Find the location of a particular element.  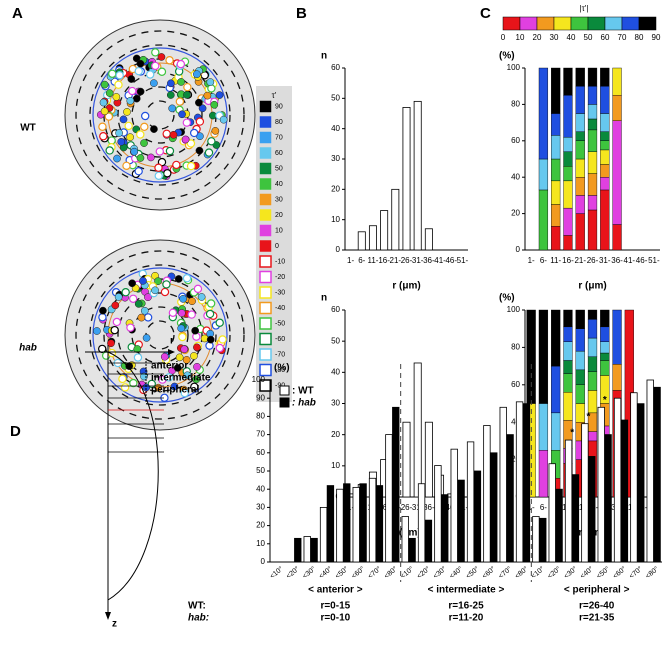

significance-star: * is located at coordinates (589, 416).